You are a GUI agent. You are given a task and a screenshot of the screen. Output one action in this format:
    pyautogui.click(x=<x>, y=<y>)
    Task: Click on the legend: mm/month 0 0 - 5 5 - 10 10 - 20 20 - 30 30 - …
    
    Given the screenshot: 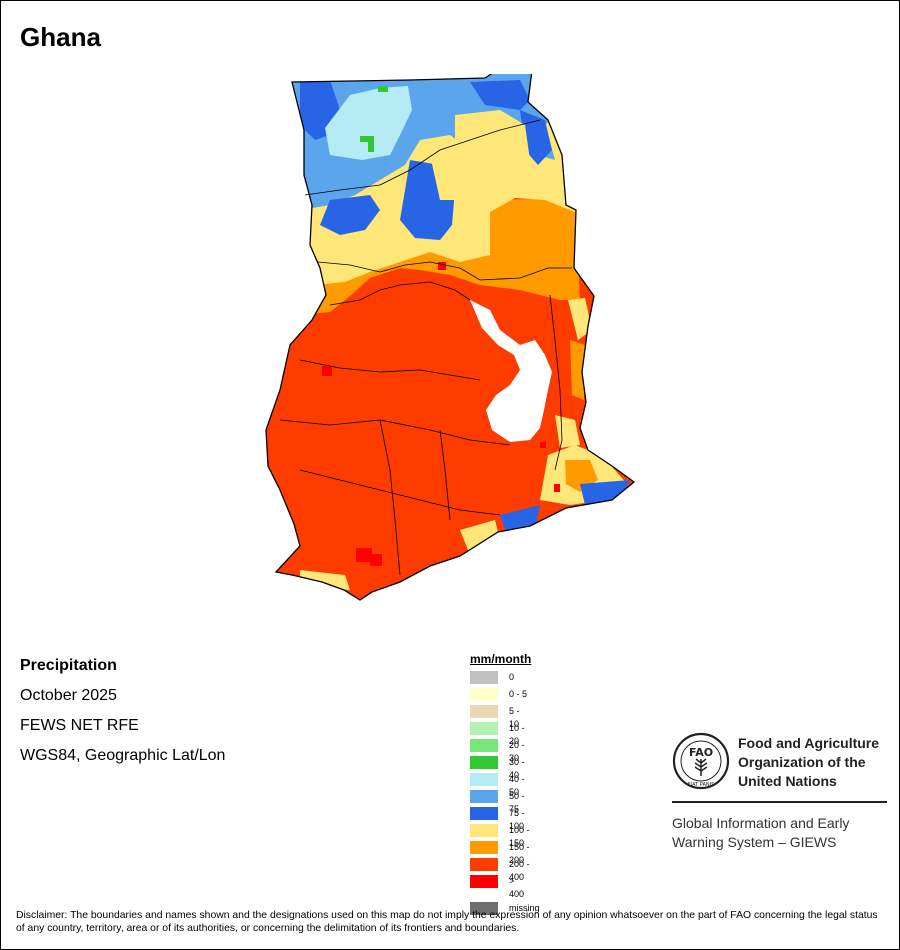 What is the action you would take?
    pyautogui.click(x=505, y=784)
    